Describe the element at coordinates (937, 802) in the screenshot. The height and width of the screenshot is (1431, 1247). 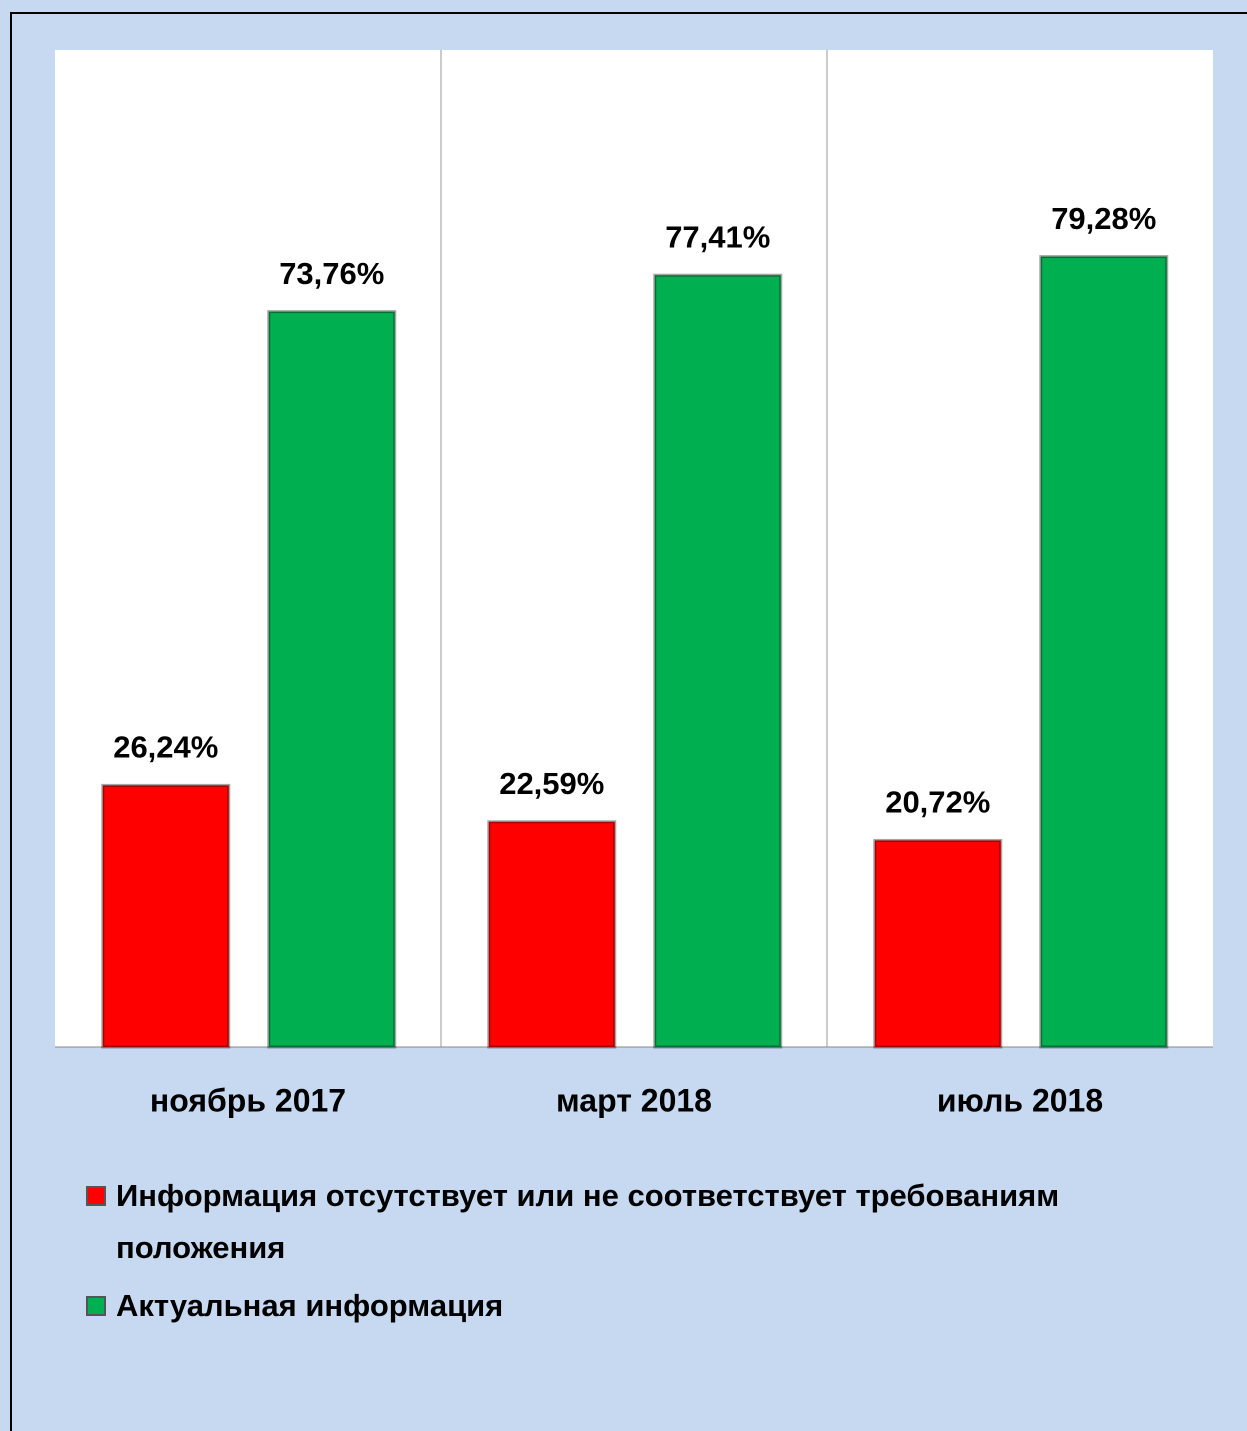
I see `data-label: 20,72%` at that location.